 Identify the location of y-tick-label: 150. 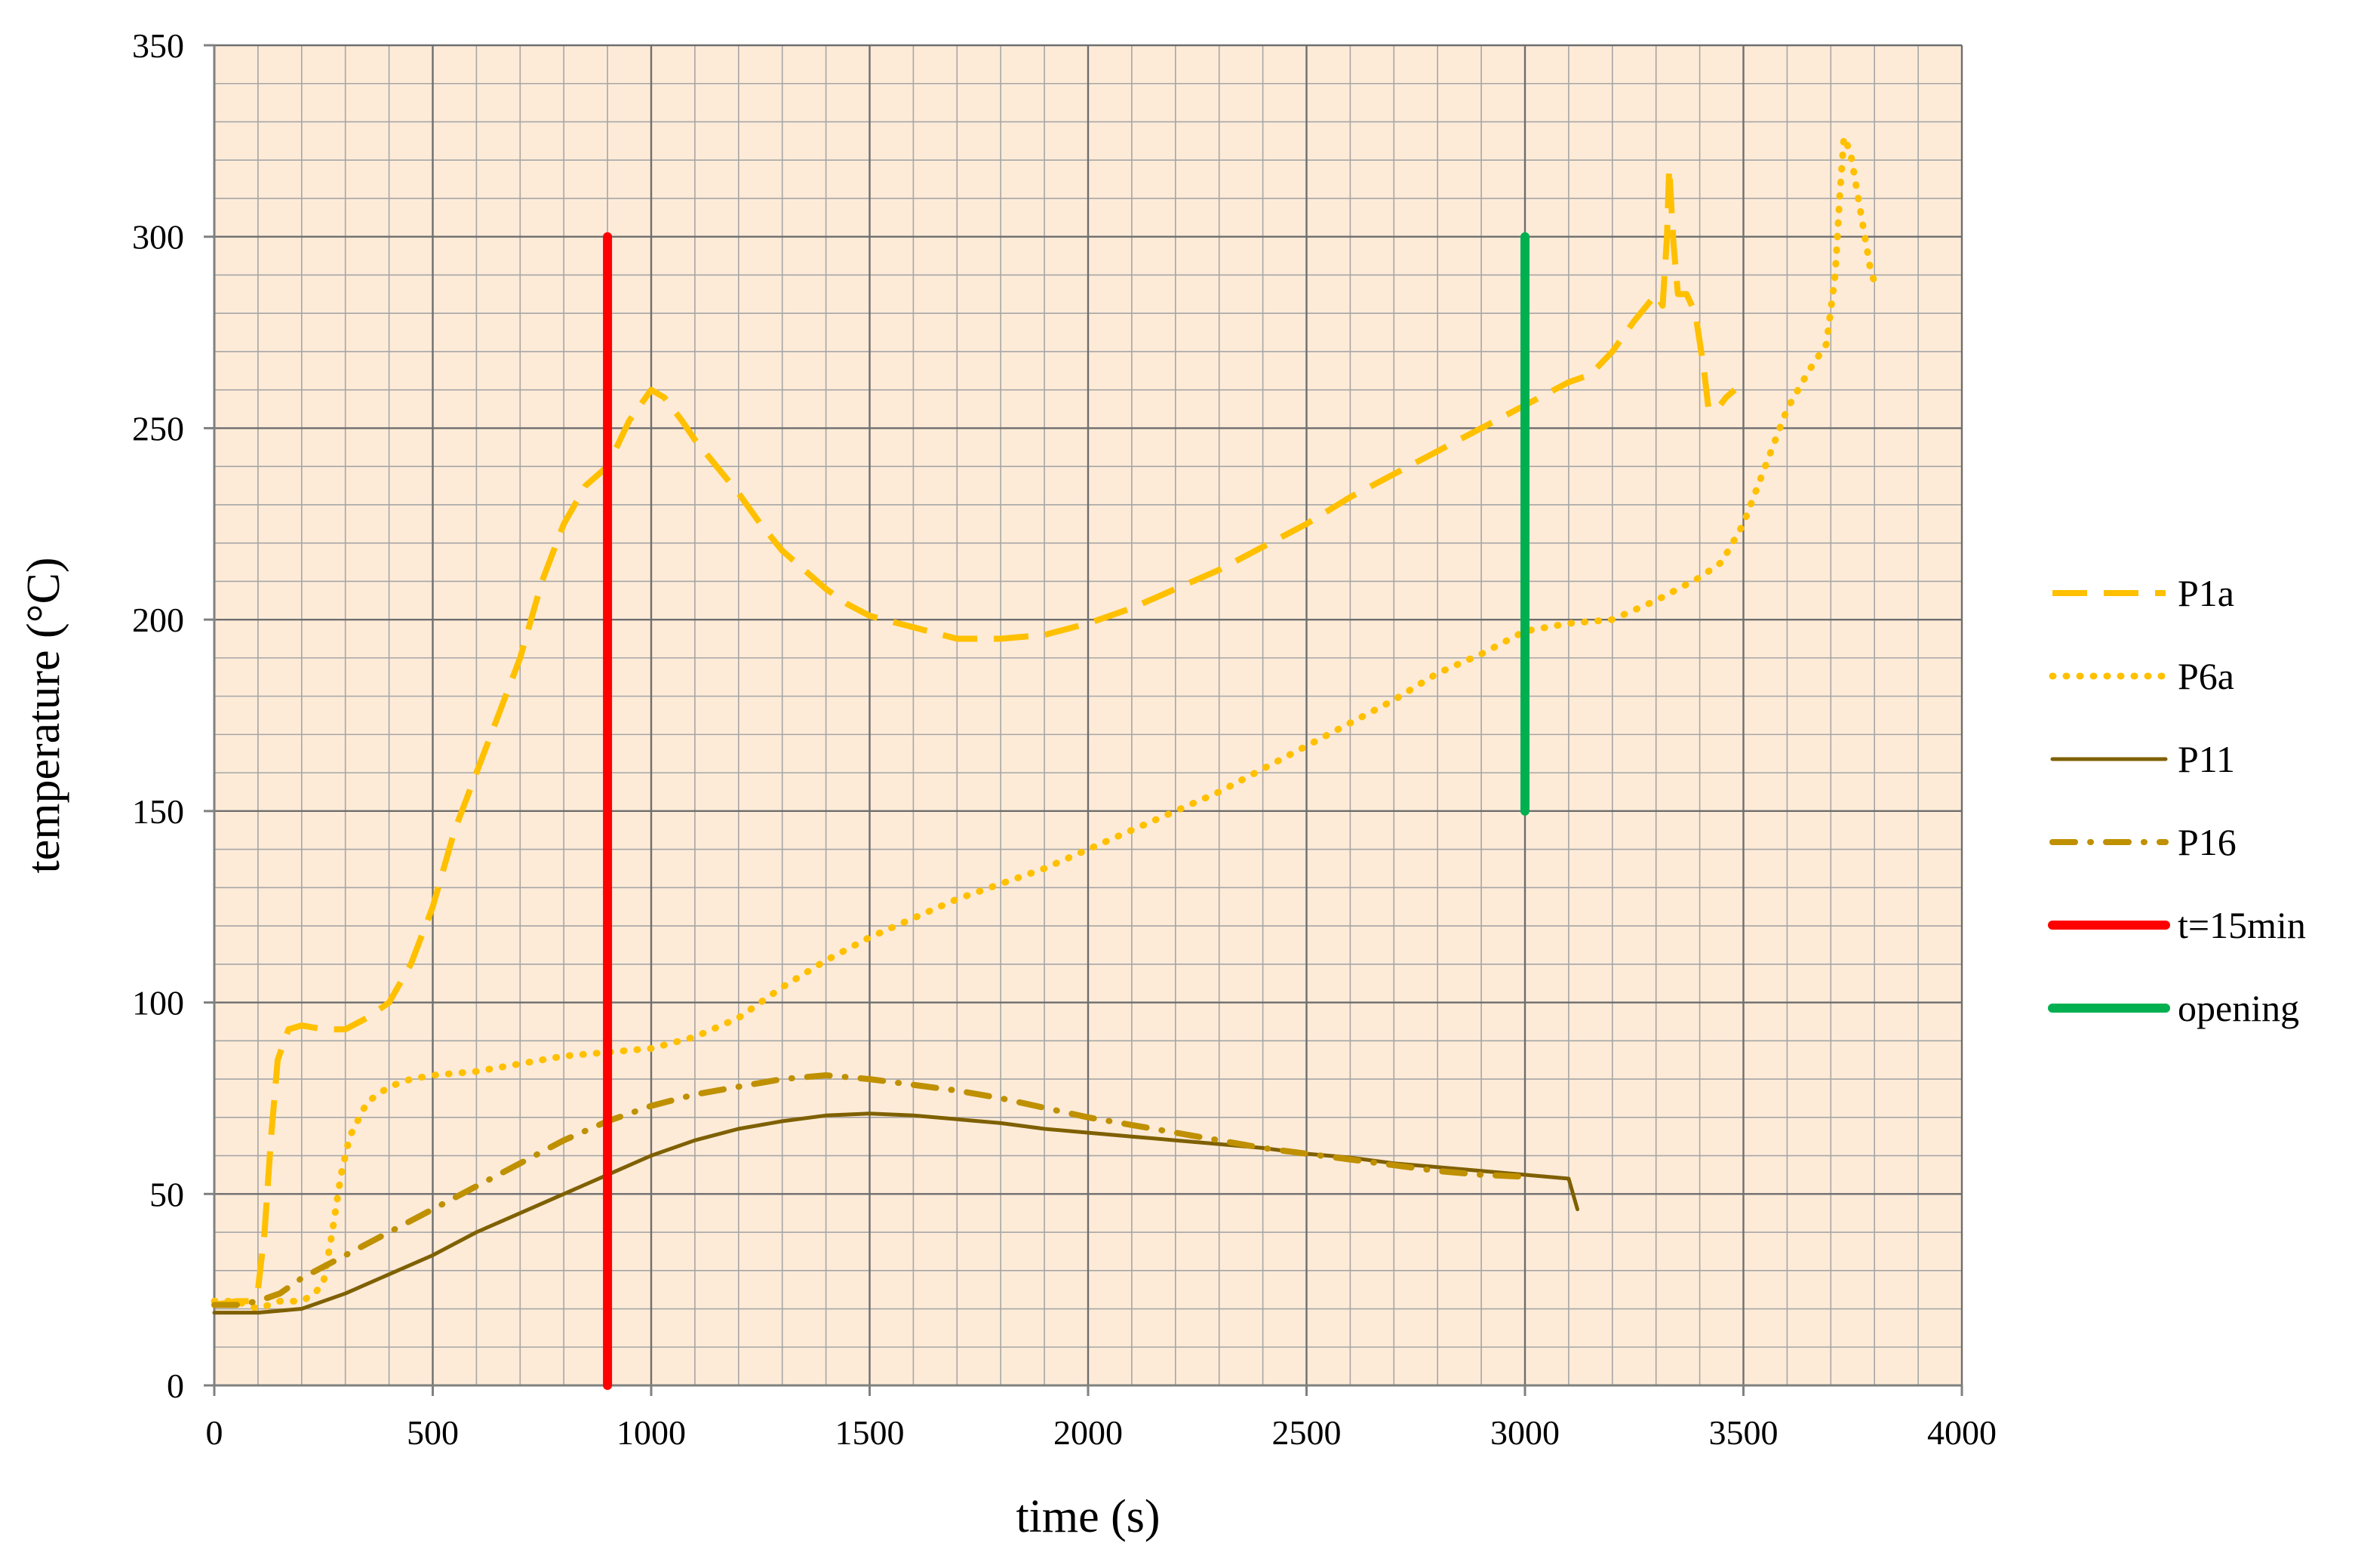
(158, 811).